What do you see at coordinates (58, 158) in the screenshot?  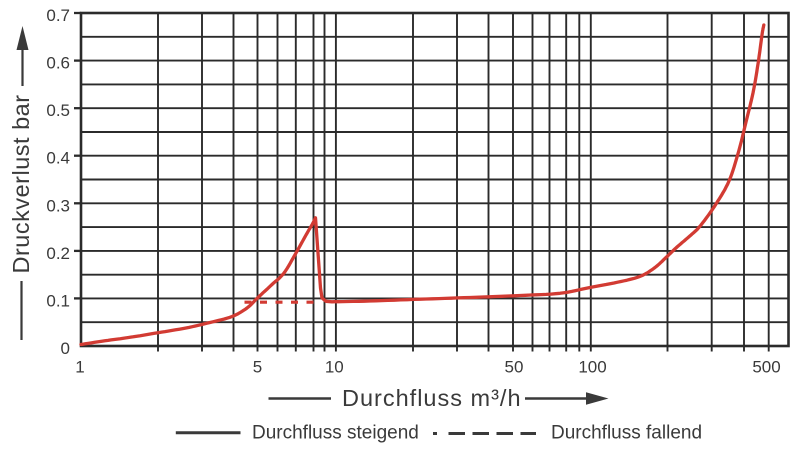 I see `svg-text: 0.4` at bounding box center [58, 158].